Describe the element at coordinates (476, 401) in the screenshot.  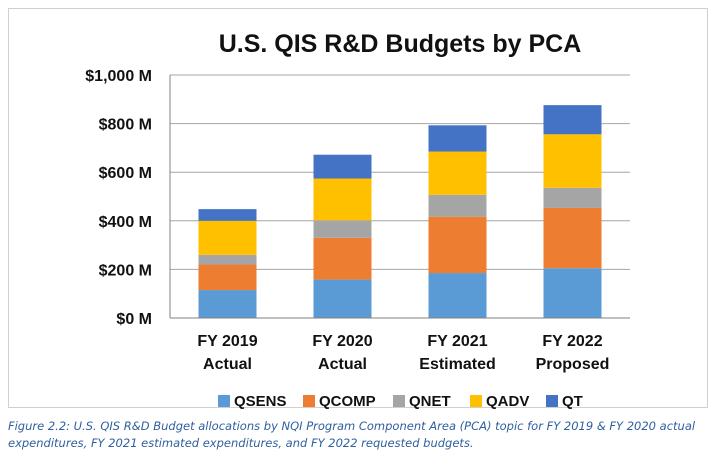
I see `legend-swatch-qadv` at that location.